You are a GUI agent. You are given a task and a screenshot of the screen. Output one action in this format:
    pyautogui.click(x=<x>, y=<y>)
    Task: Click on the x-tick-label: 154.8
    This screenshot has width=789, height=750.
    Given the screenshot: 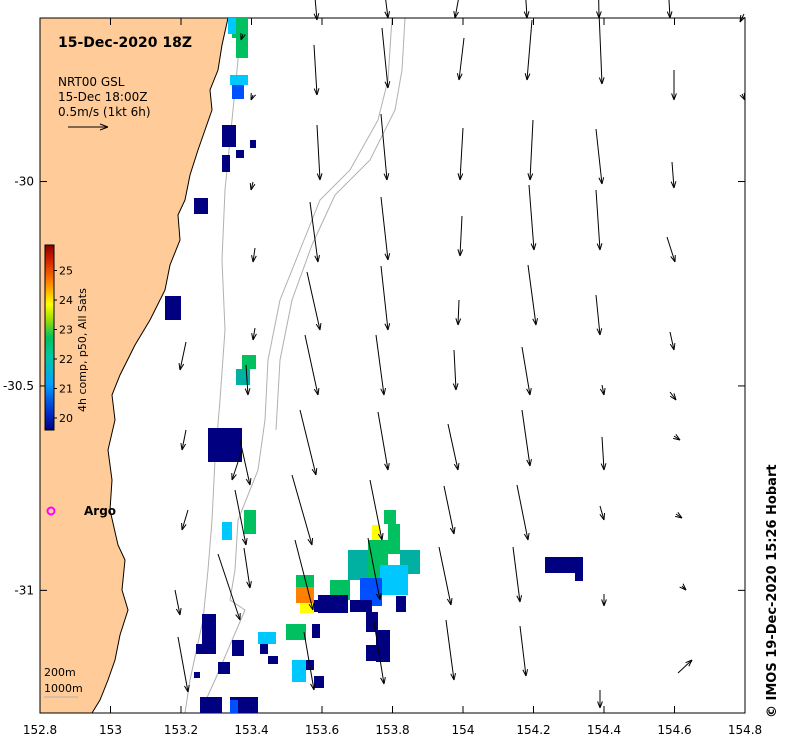 What is the action you would take?
    pyautogui.click(x=745, y=730)
    